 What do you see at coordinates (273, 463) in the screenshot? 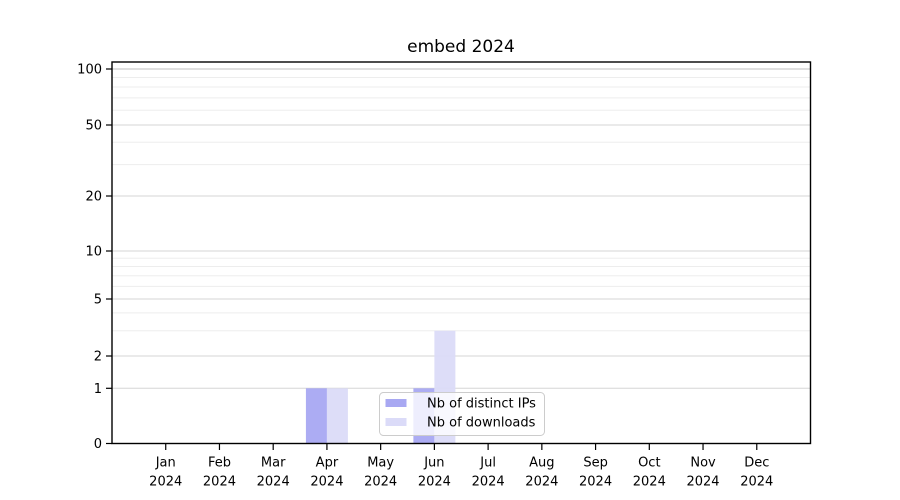
I see `x-tick-label-month-mar: Mar` at bounding box center [273, 463].